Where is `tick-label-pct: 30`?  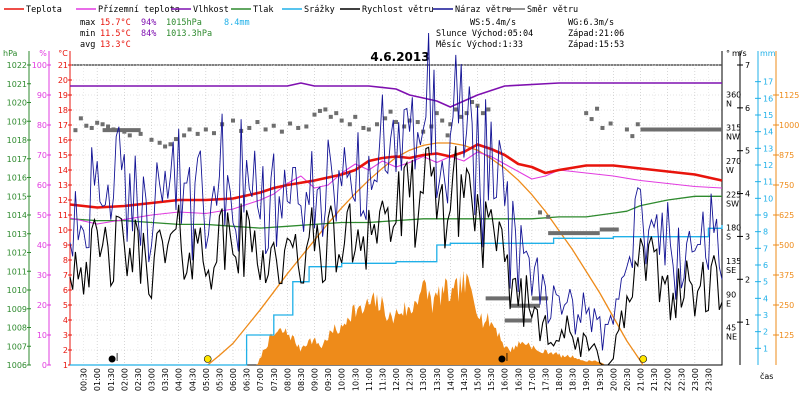 tick-label-pct: 30 is located at coordinates (42, 275).